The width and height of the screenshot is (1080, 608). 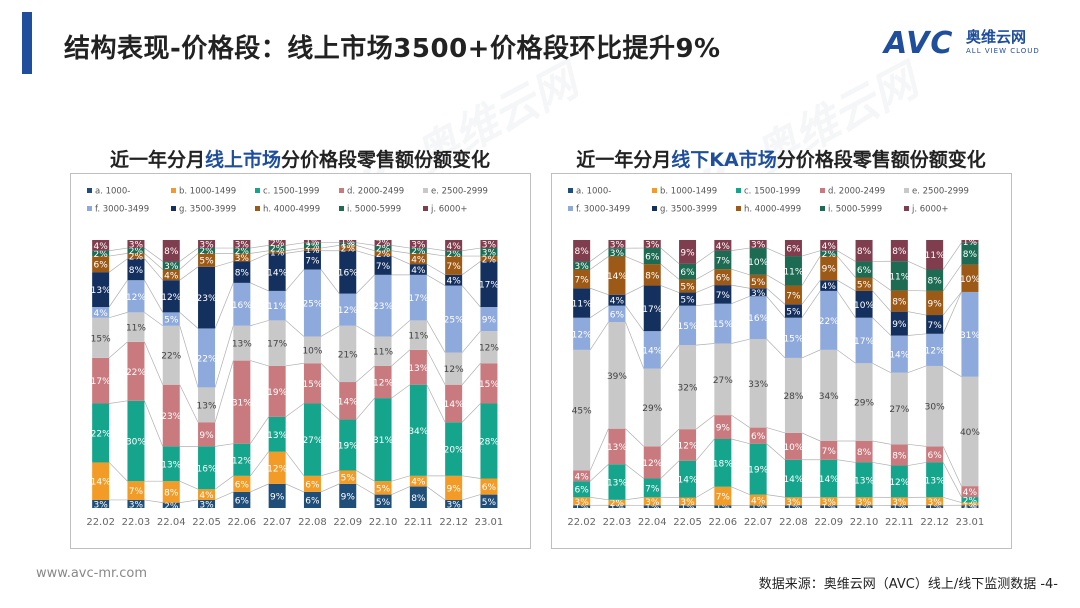 I want to click on data-label: 30%, so click(x=136, y=443).